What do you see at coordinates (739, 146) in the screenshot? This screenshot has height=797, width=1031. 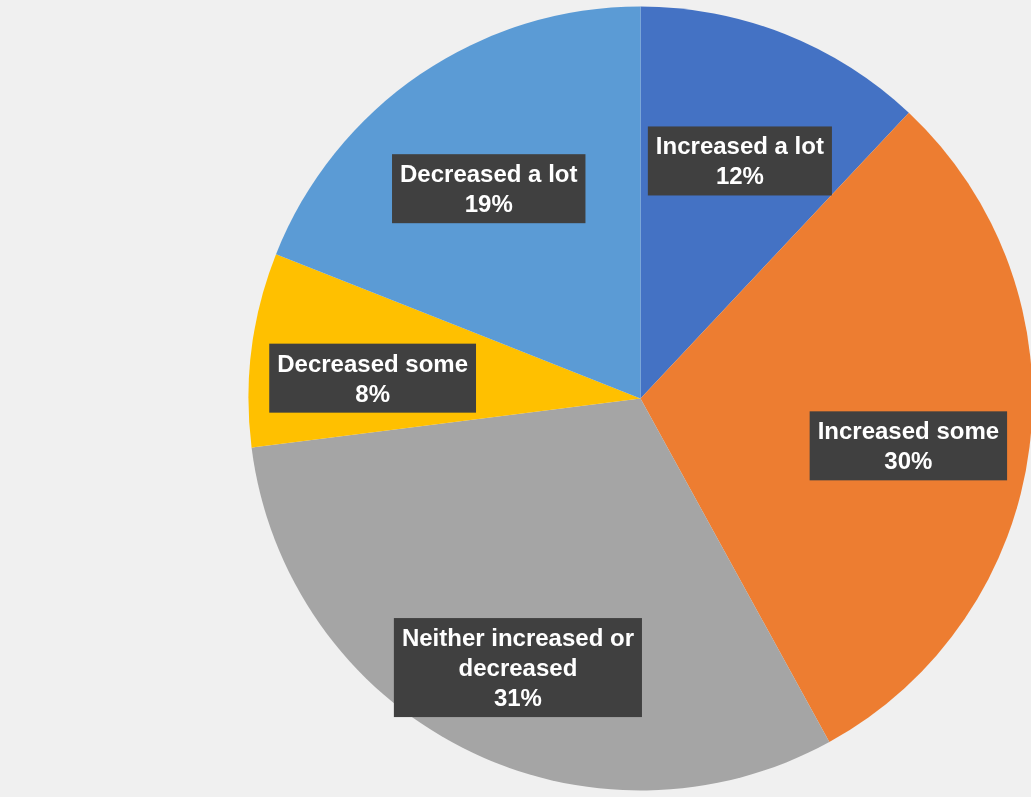 I see `slice-label: Increased a lot` at bounding box center [739, 146].